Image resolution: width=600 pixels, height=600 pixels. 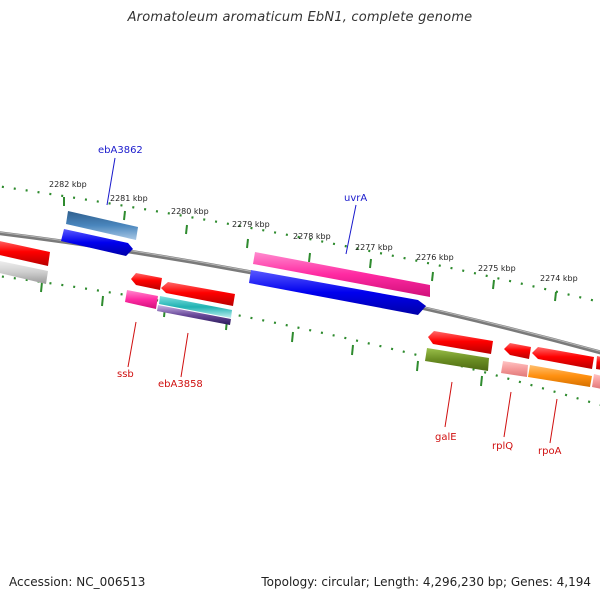 I want to click on gene-ssb-feature, so click(x=141, y=299).